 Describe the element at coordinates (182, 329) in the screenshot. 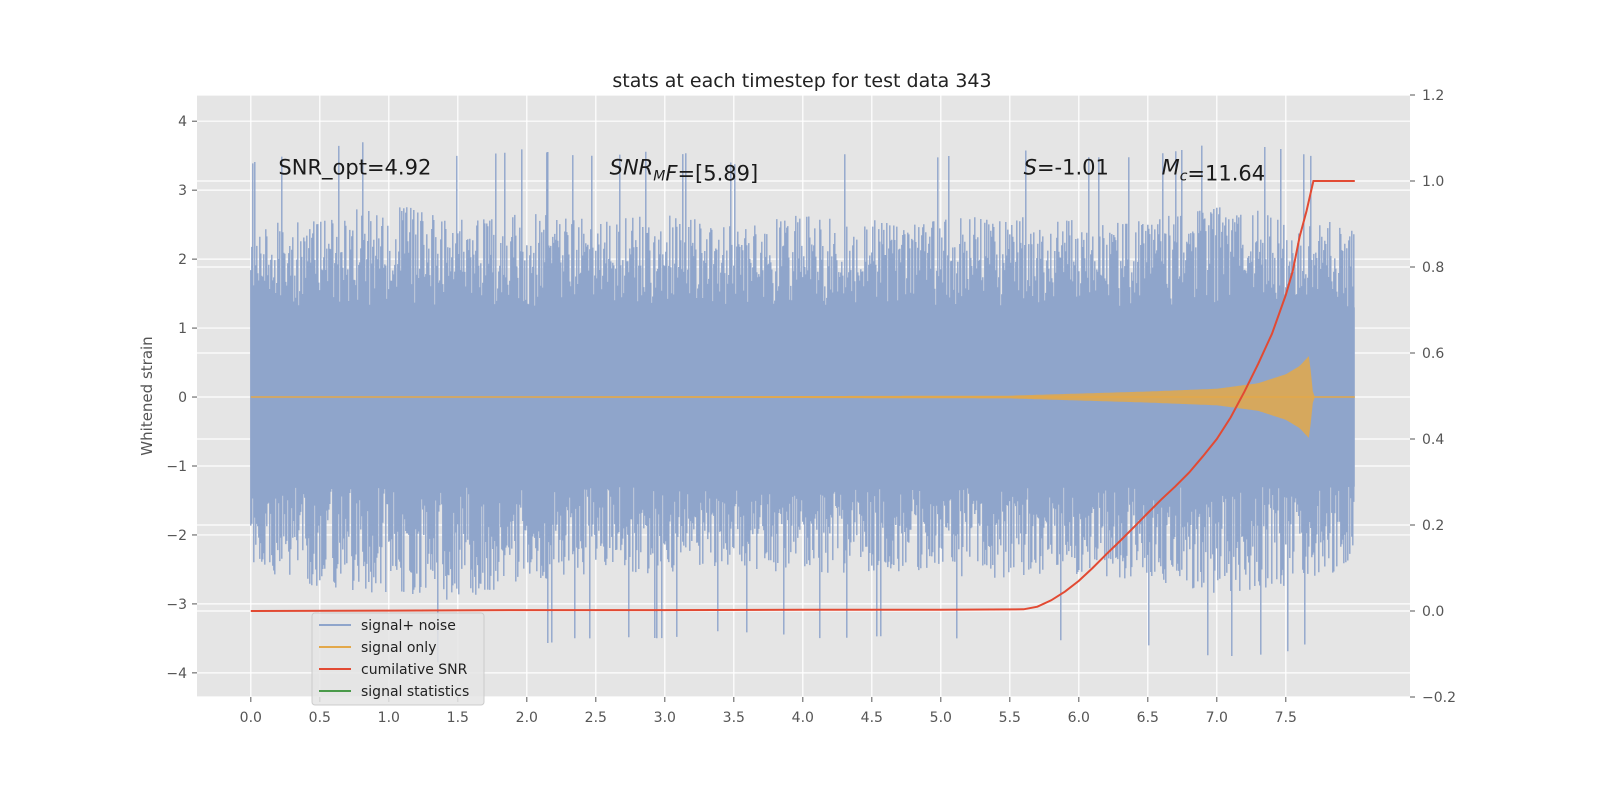

I see `y-tick-label: 1` at that location.